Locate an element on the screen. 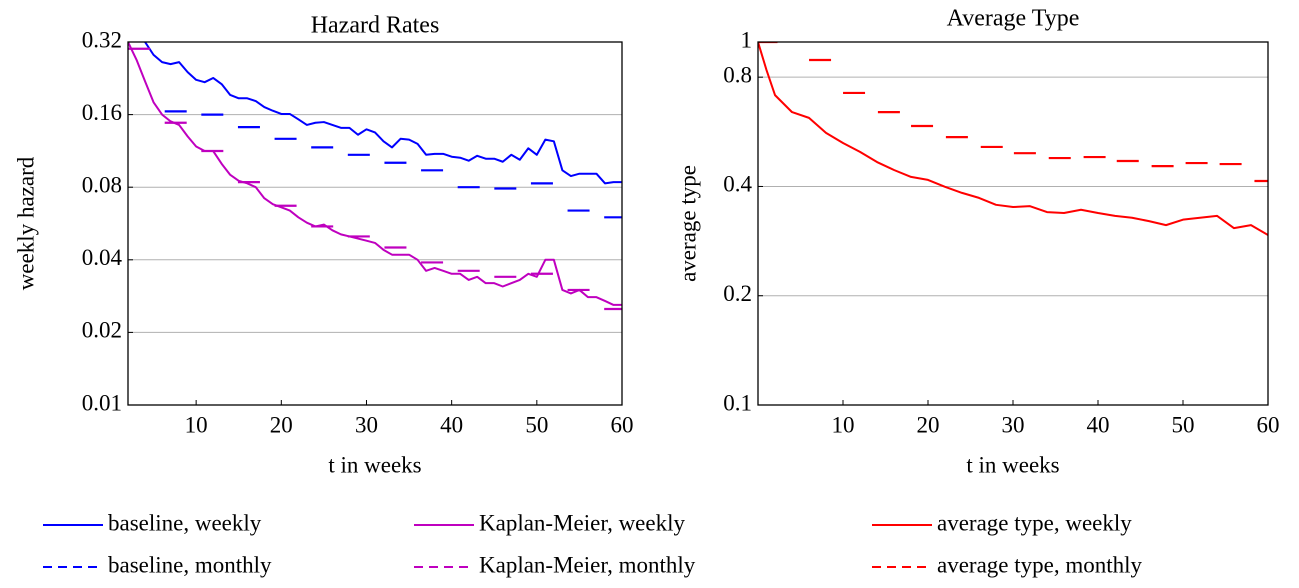  plot-area is located at coordinates (1013, 139).